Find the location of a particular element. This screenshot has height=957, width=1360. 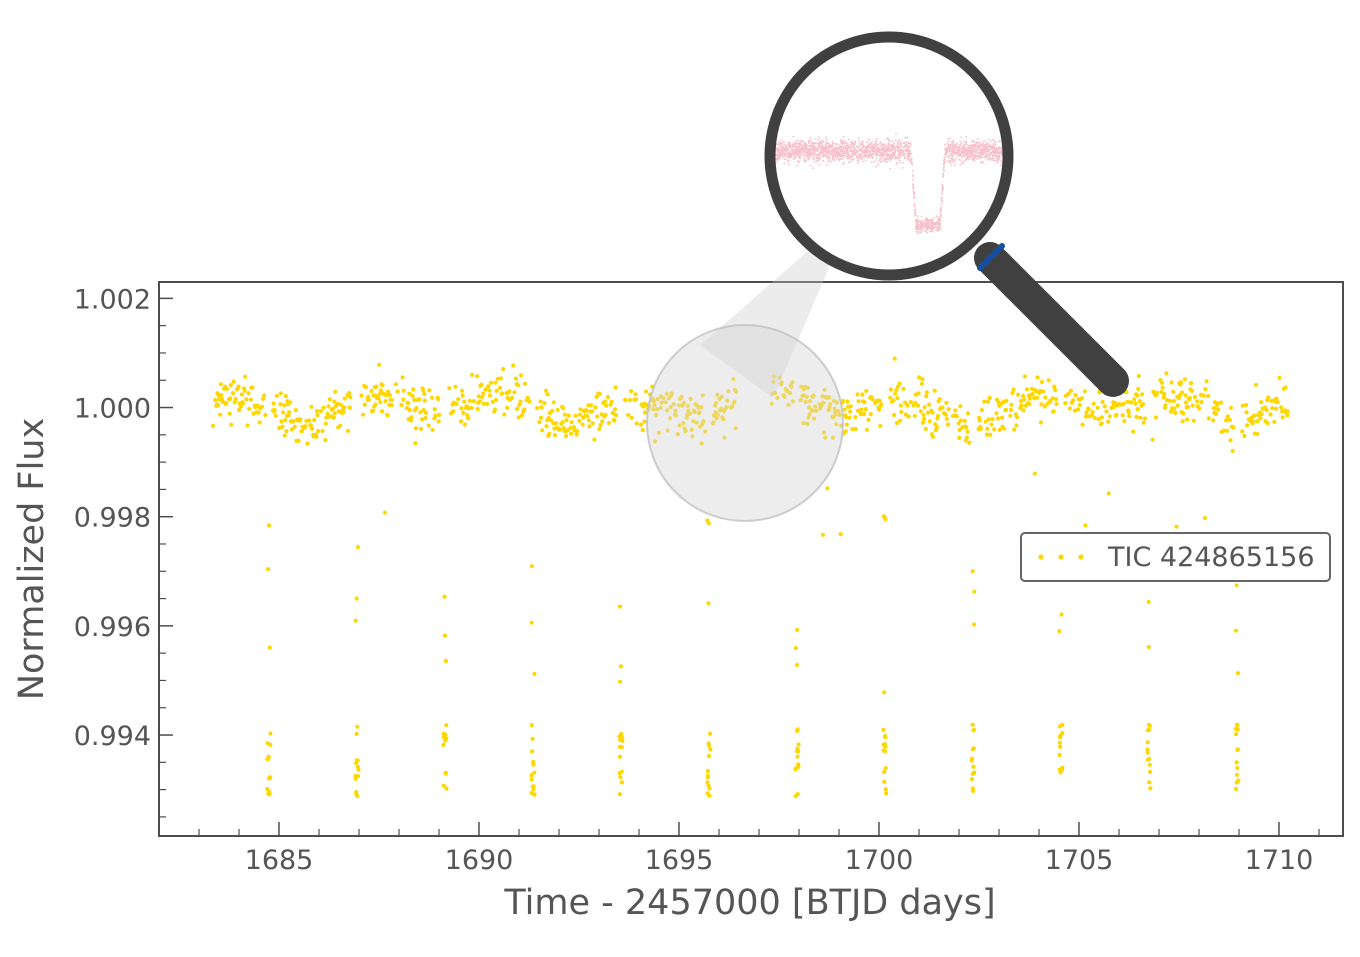

legend: TIC 424865156 is located at coordinates (1175, 557).